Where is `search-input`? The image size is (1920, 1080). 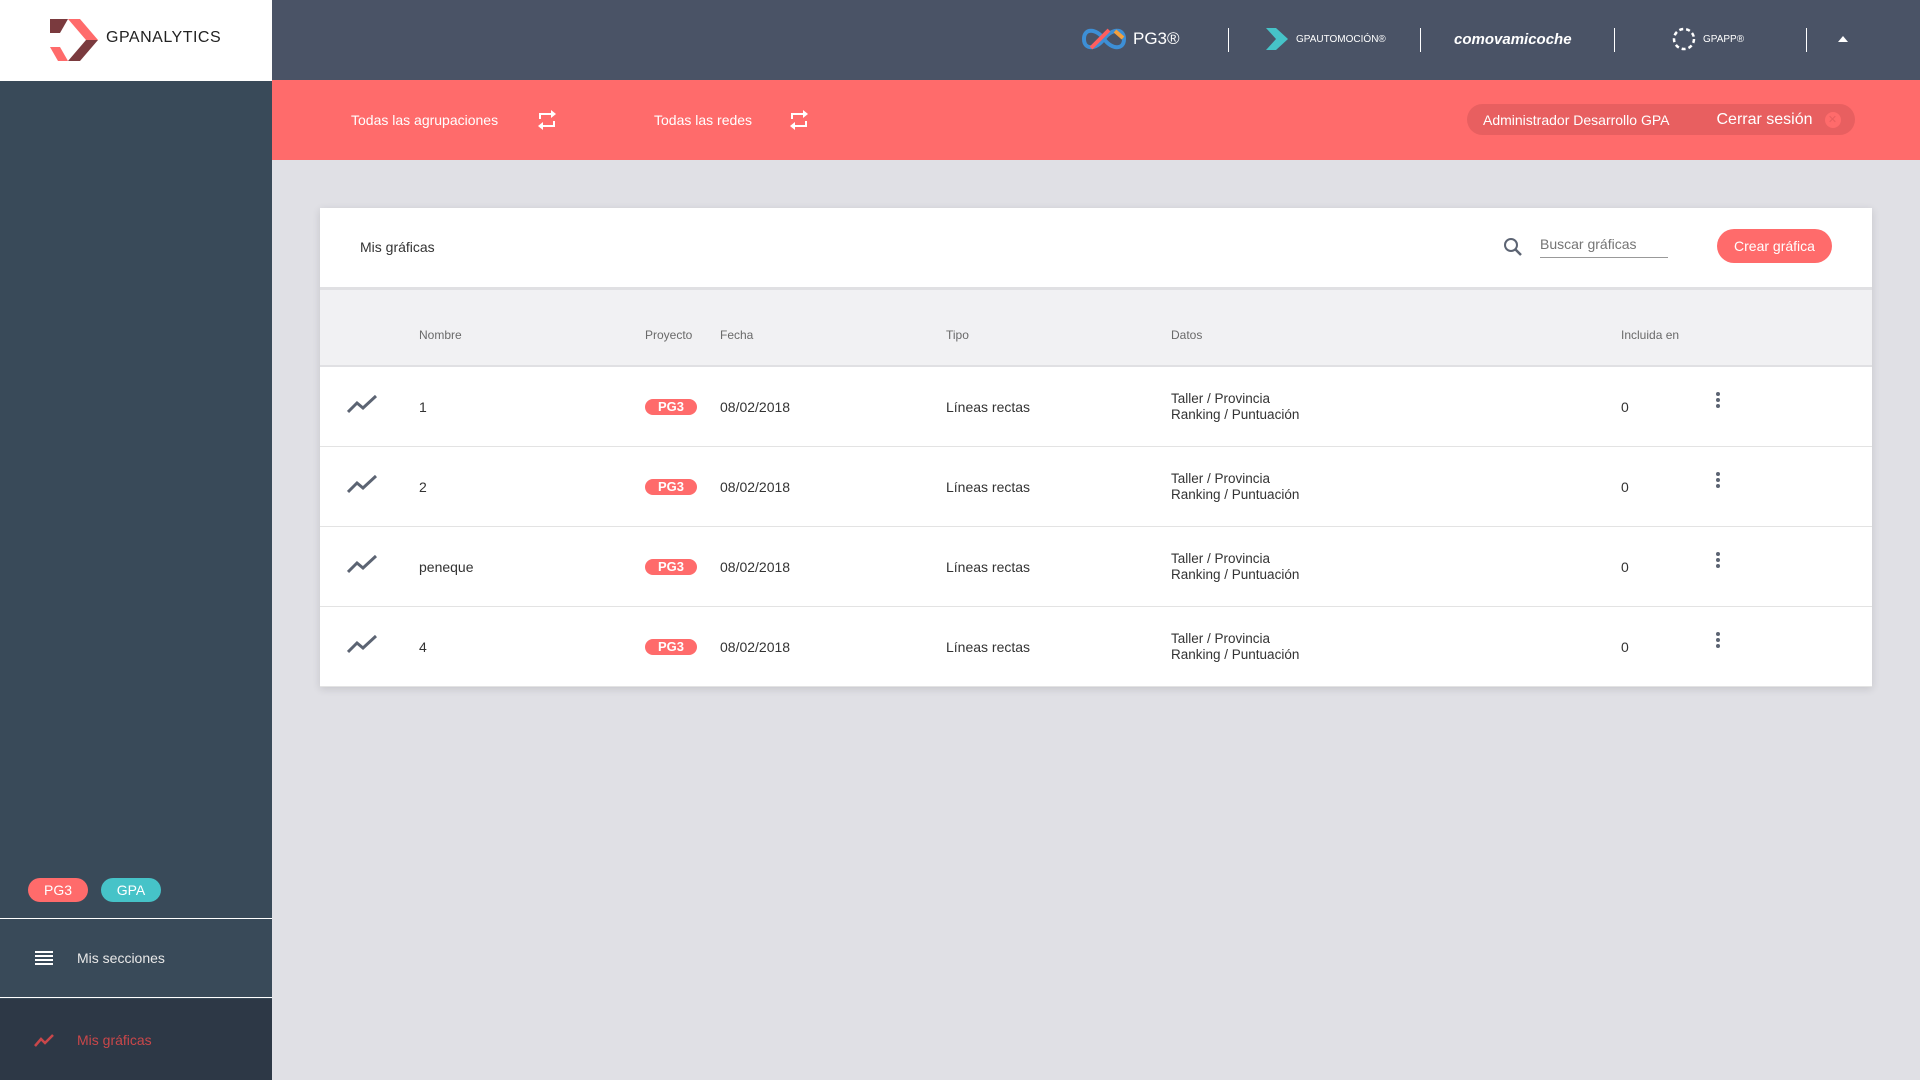
search-input is located at coordinates (1604, 244).